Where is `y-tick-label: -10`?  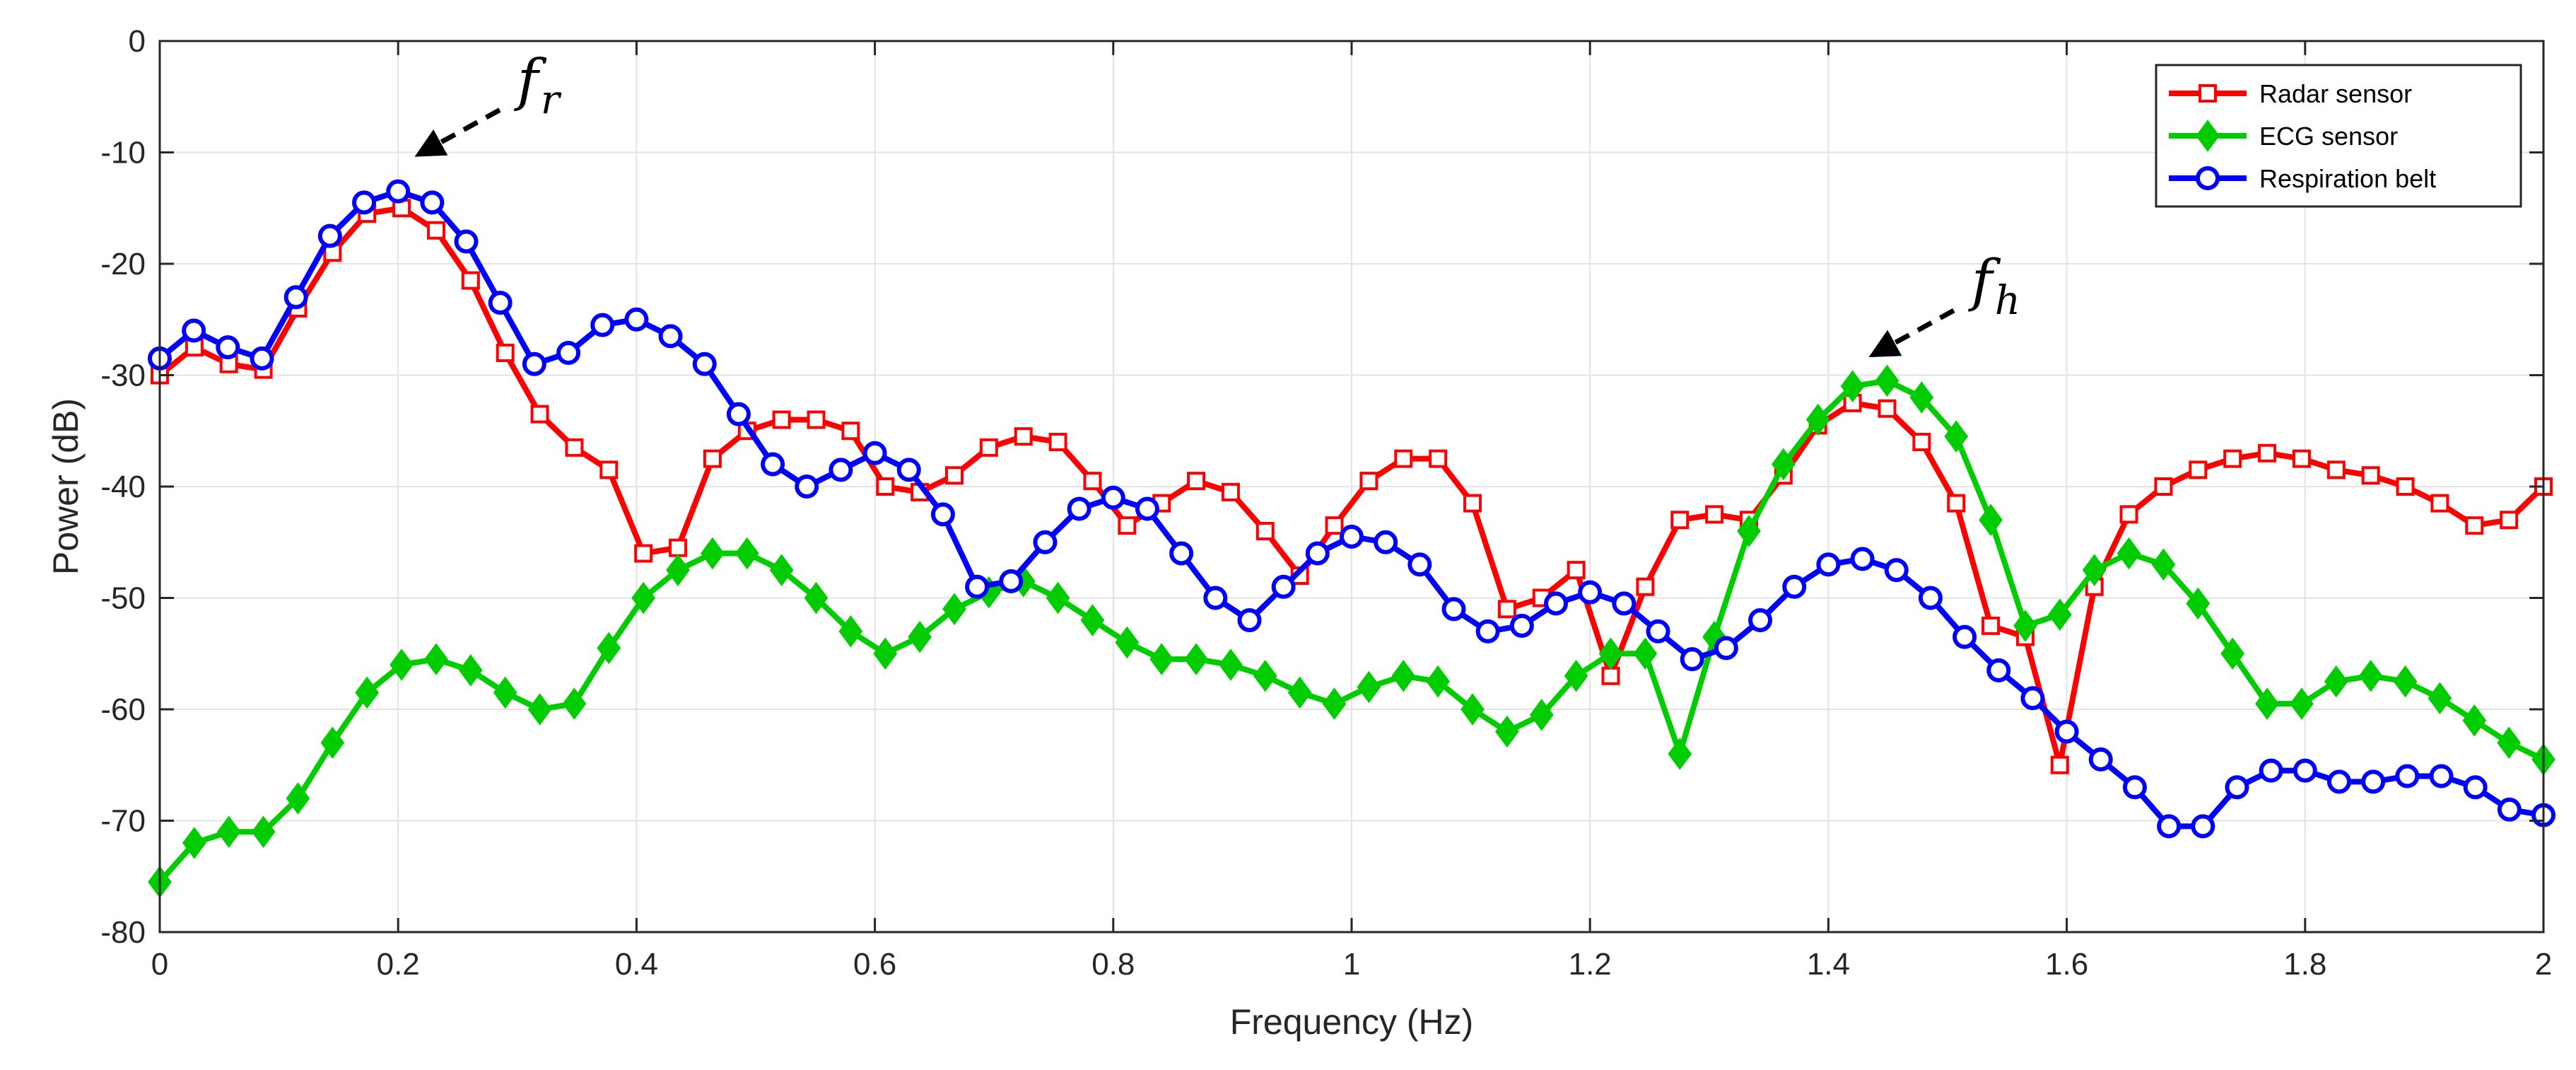
y-tick-label: -10 is located at coordinates (123, 153).